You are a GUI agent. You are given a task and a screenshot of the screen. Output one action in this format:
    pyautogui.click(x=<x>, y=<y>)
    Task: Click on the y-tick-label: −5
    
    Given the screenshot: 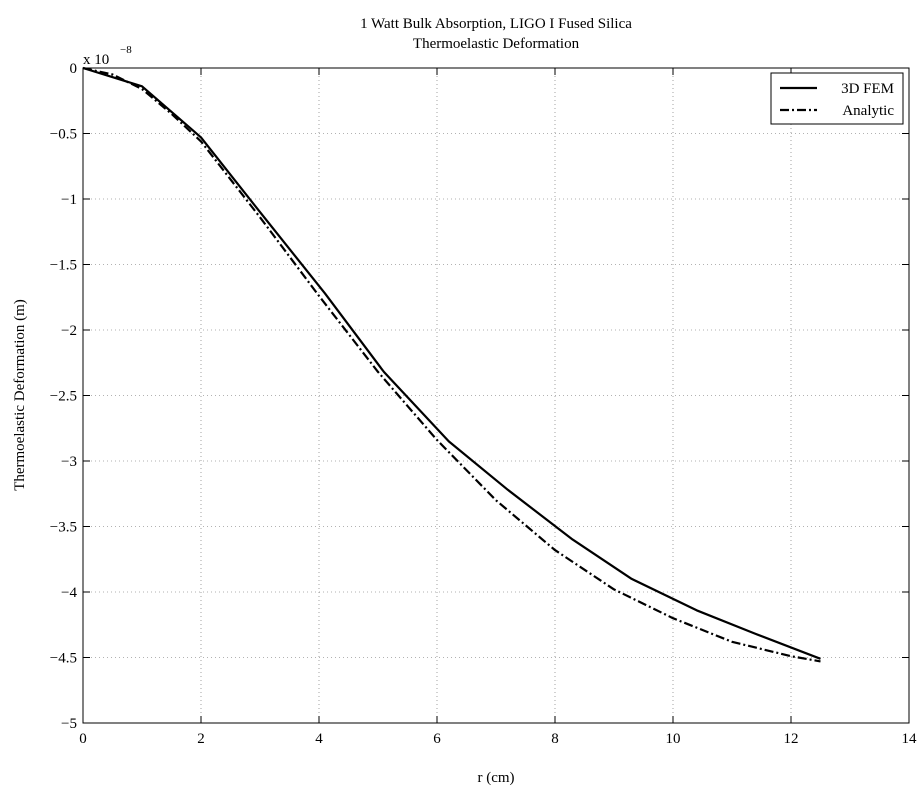 What is the action you would take?
    pyautogui.click(x=69, y=724)
    